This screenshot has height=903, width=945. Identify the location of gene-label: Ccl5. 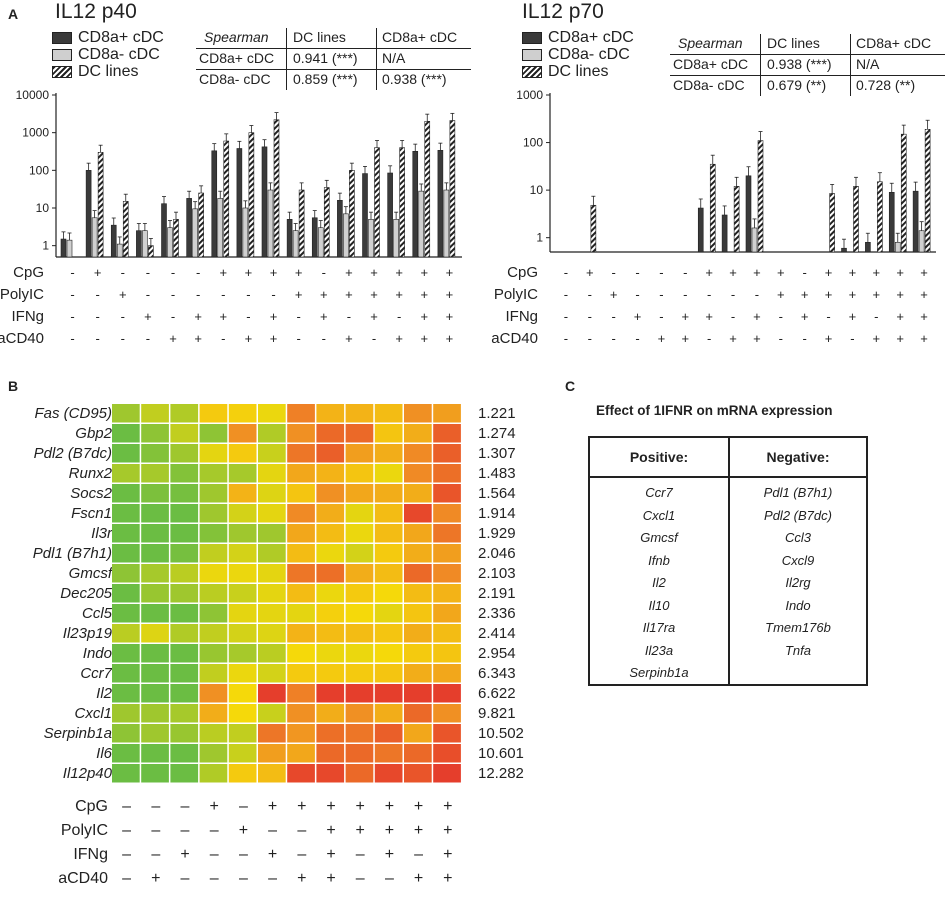
(96, 613).